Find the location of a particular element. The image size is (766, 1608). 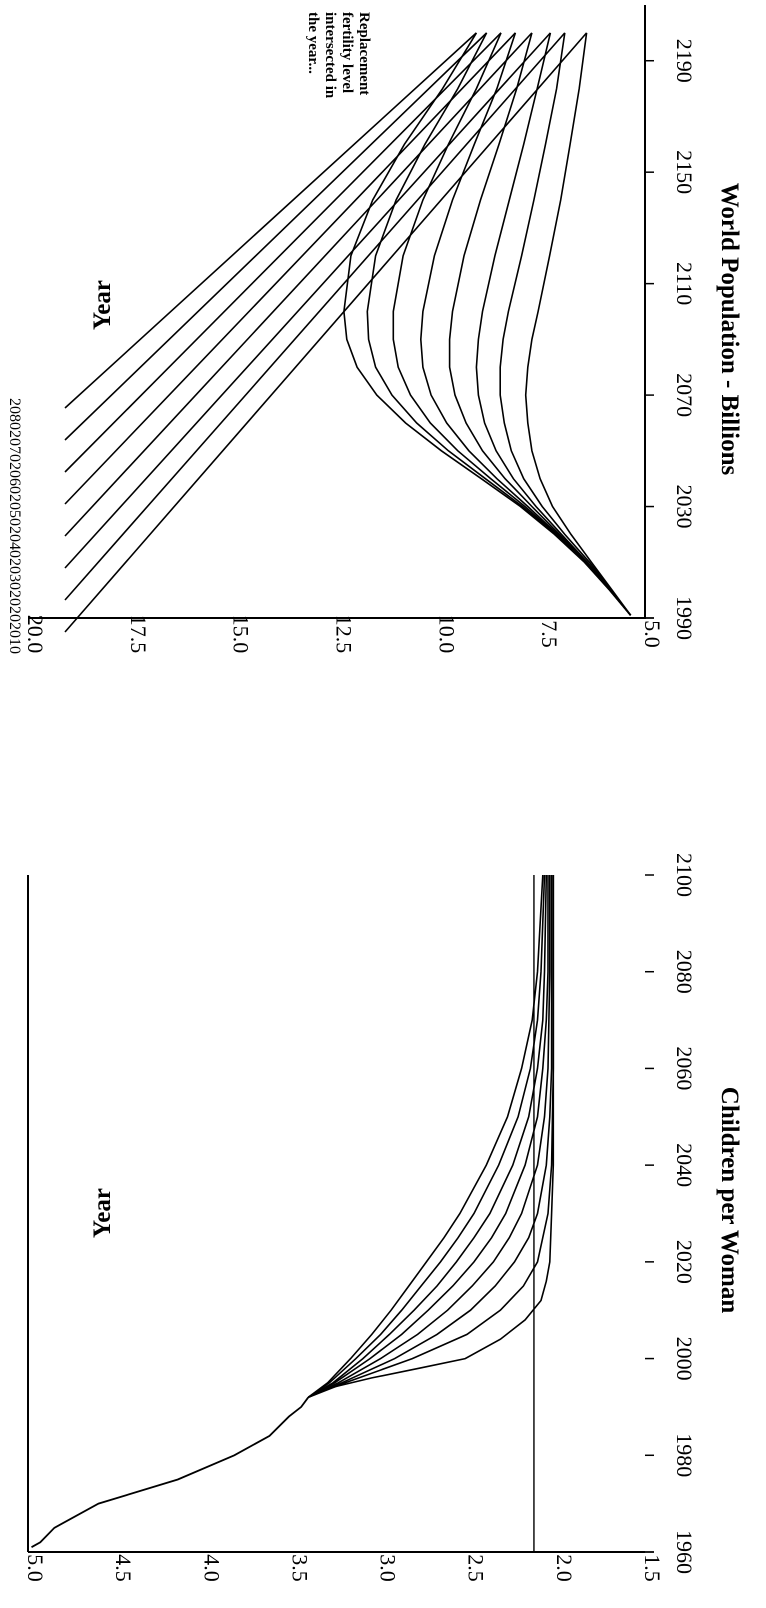

pop-series-line-2080 is located at coordinates (487, 324).